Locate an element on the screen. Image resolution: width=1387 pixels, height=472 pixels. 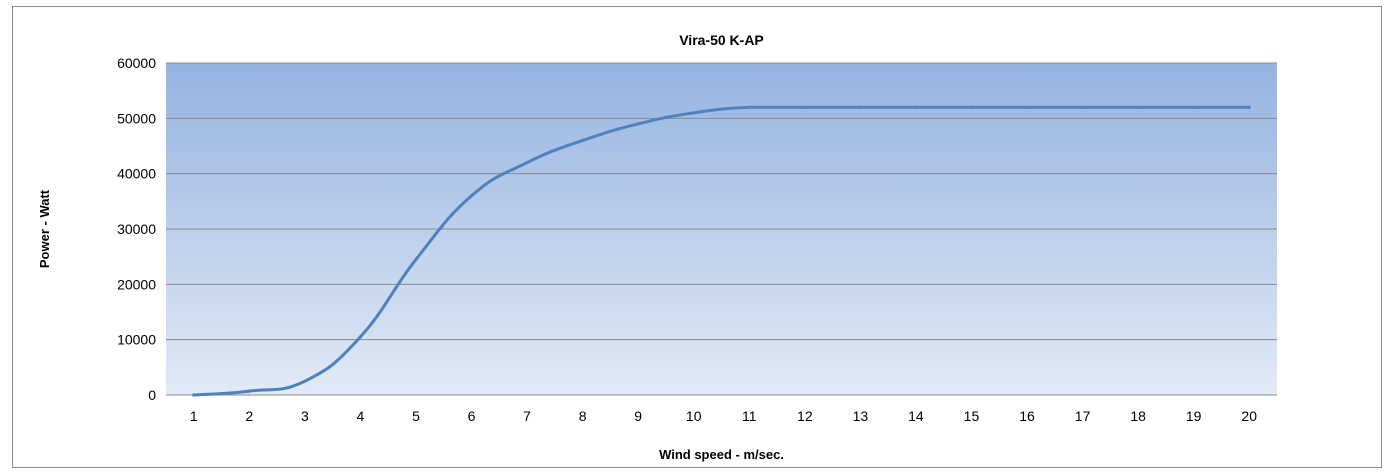
x-tick-label: 14 is located at coordinates (916, 416).